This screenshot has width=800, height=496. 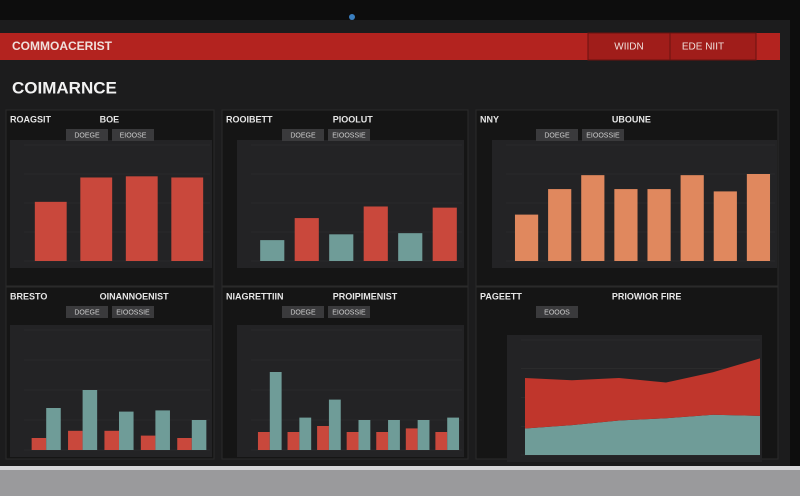 I want to click on panel-title: NIAGRETTIIN, so click(x=255, y=296).